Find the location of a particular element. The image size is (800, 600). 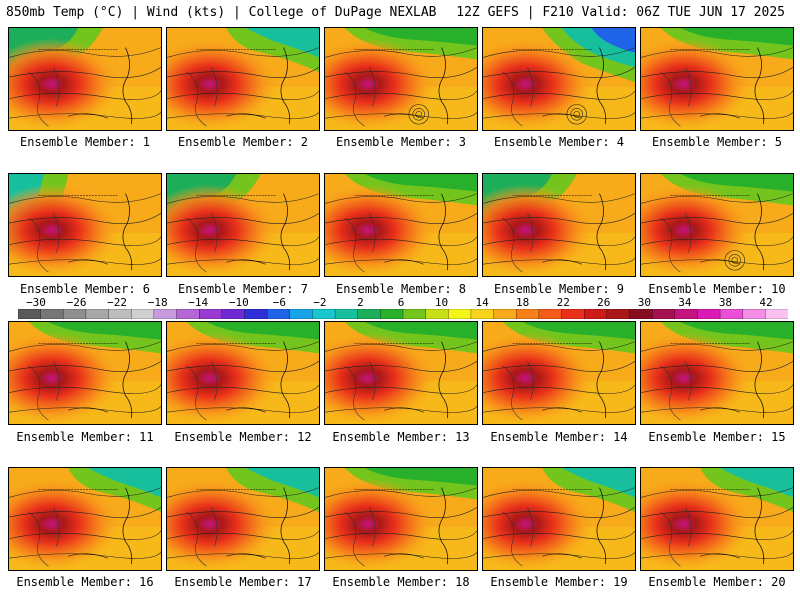

color-scale-tick-label: −22 is located at coordinates (117, 302).